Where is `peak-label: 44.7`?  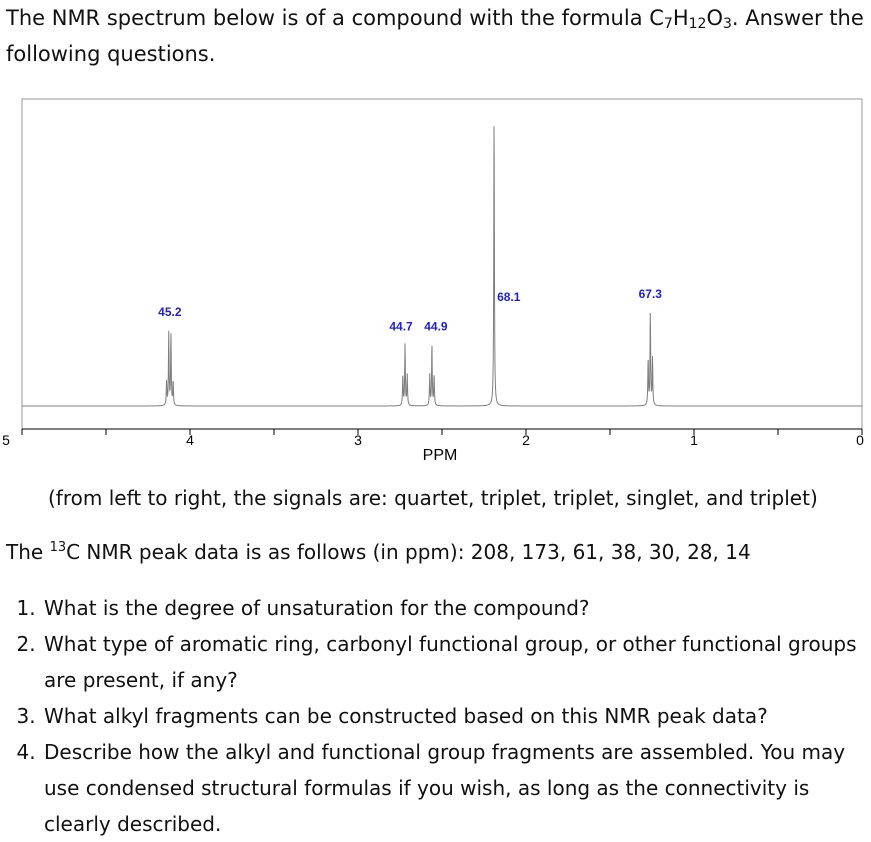 peak-label: 44.7 is located at coordinates (401, 326).